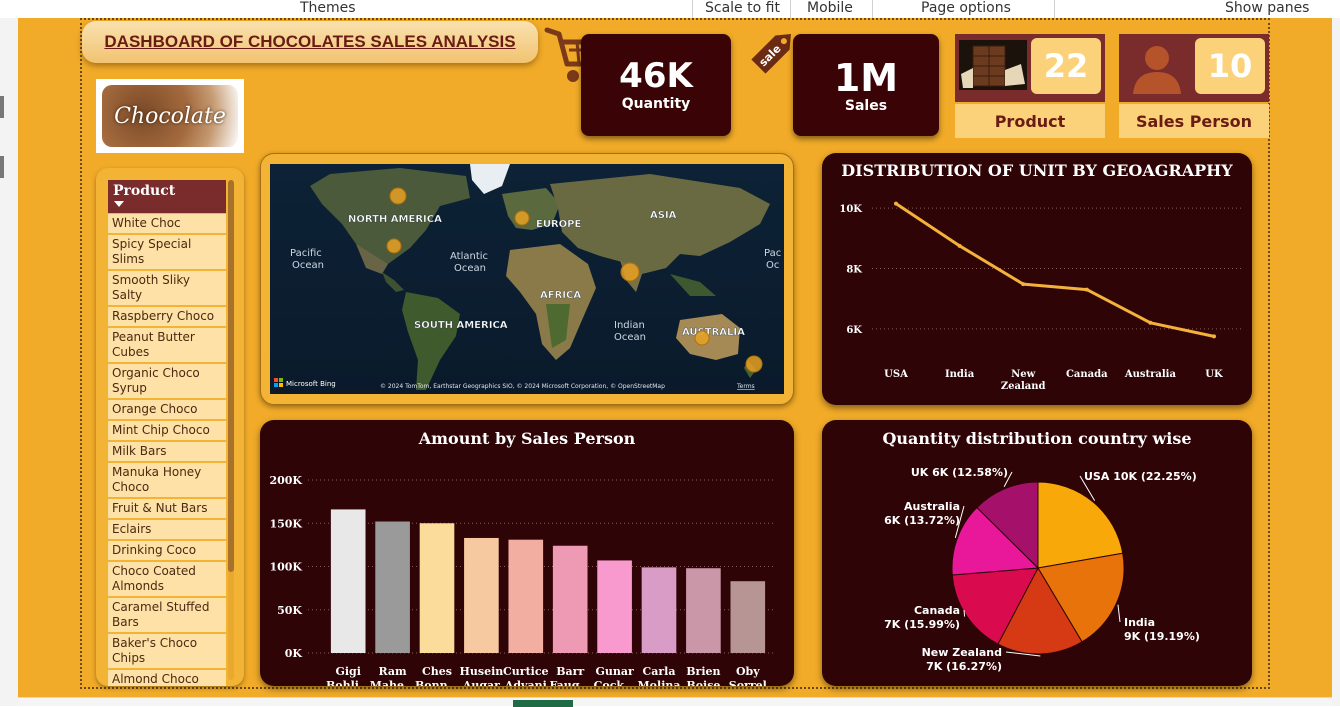 This screenshot has width=1340, height=707. I want to click on logo-image: Chocolate, so click(170, 116).